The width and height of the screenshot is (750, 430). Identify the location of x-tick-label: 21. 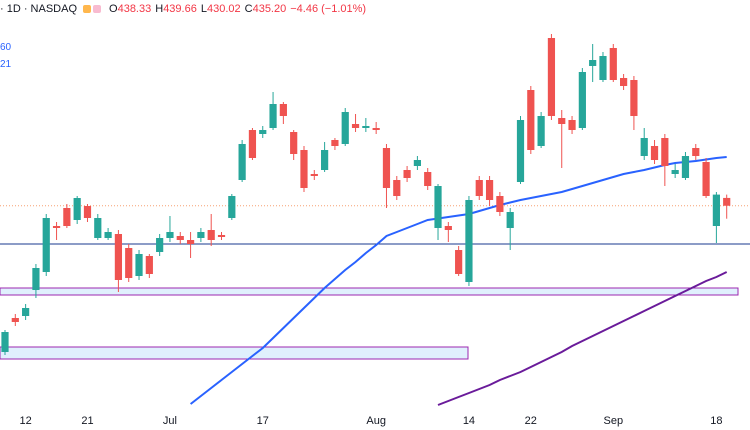
(87, 421).